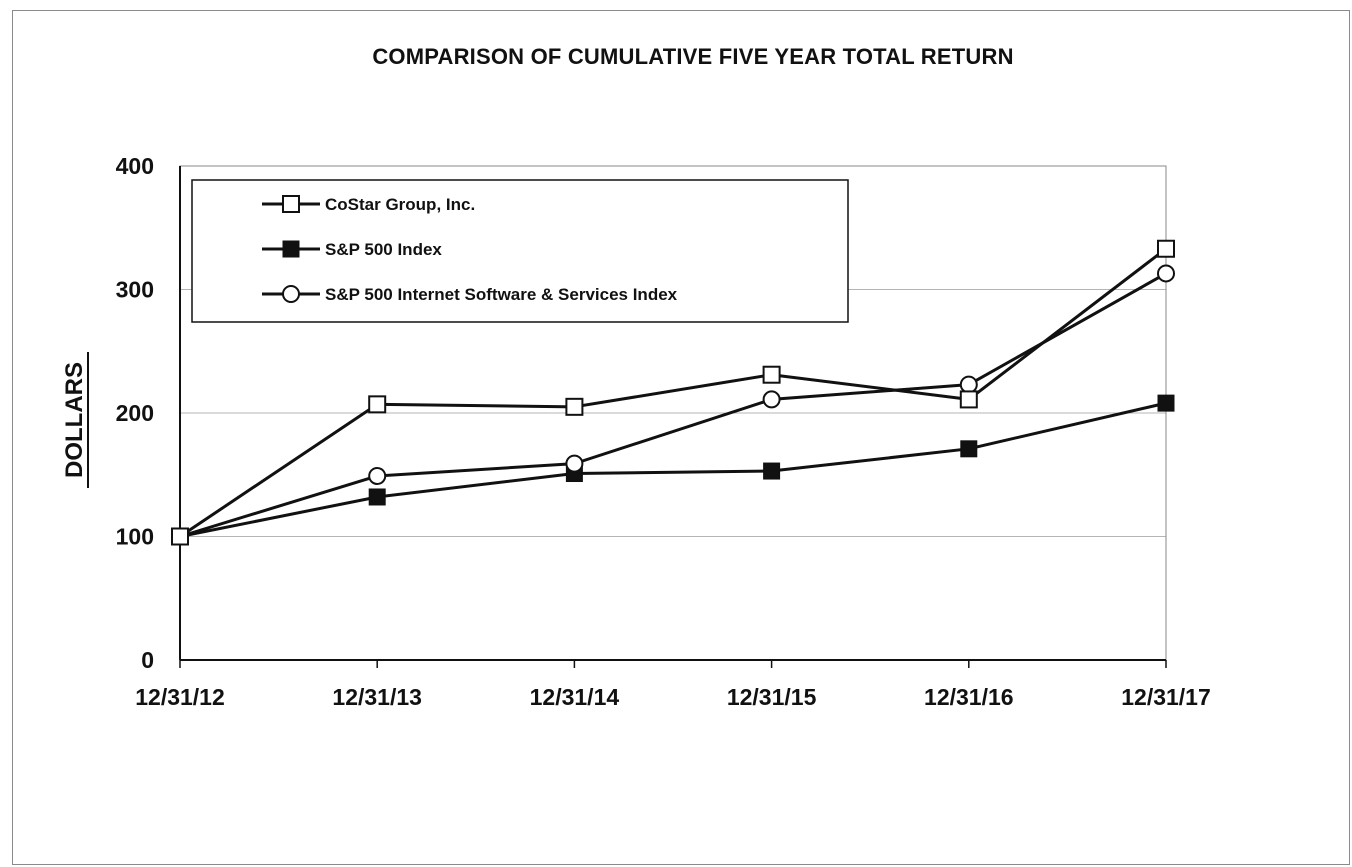  I want to click on legend-label: CoStar Group, Inc., so click(400, 204).